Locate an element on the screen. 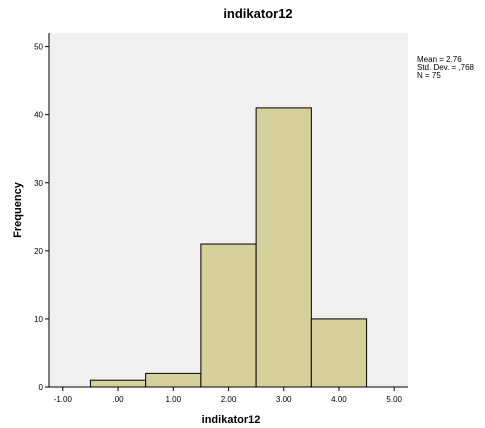 This screenshot has width=485, height=428. y-tick-label: 20 is located at coordinates (38, 251).